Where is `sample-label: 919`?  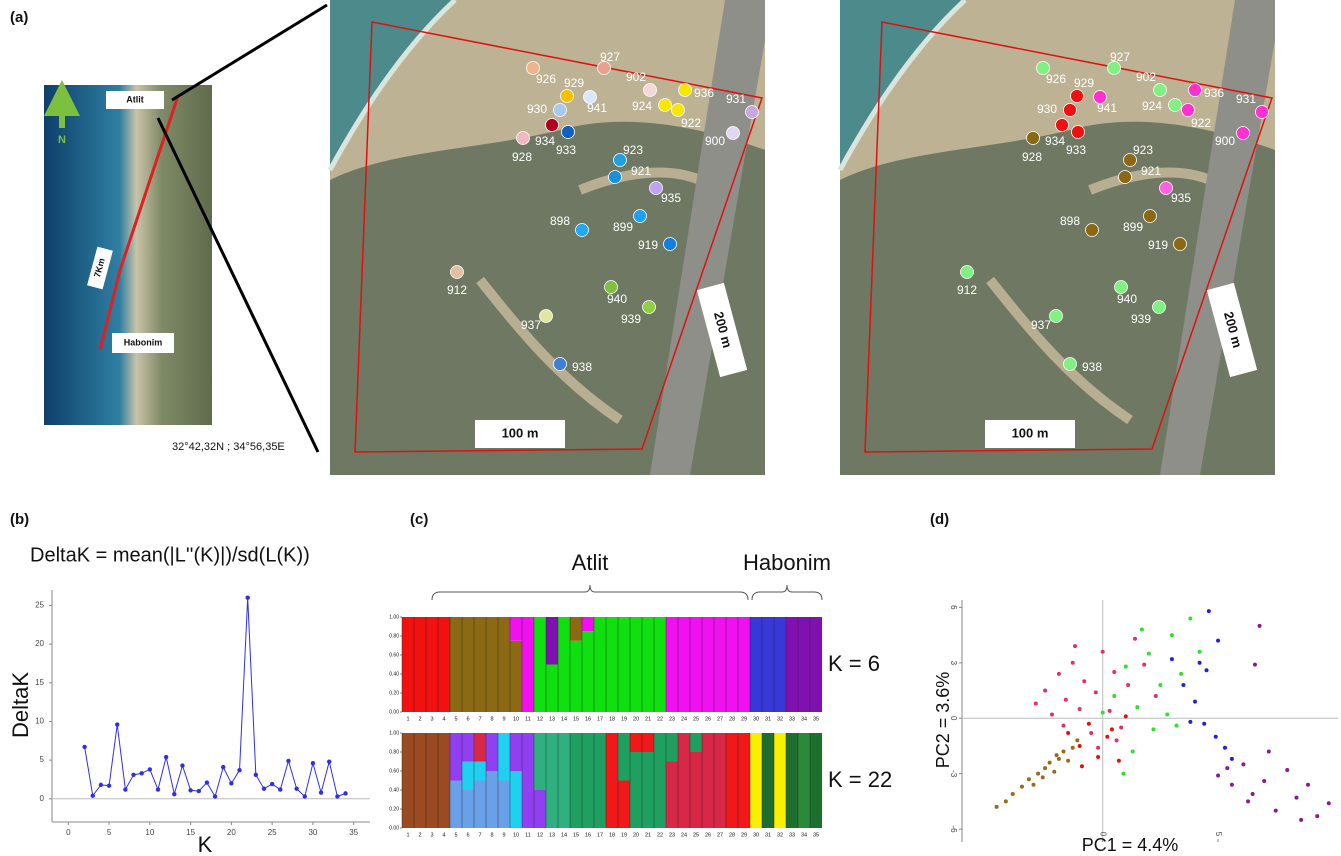
sample-label: 919 is located at coordinates (1158, 245).